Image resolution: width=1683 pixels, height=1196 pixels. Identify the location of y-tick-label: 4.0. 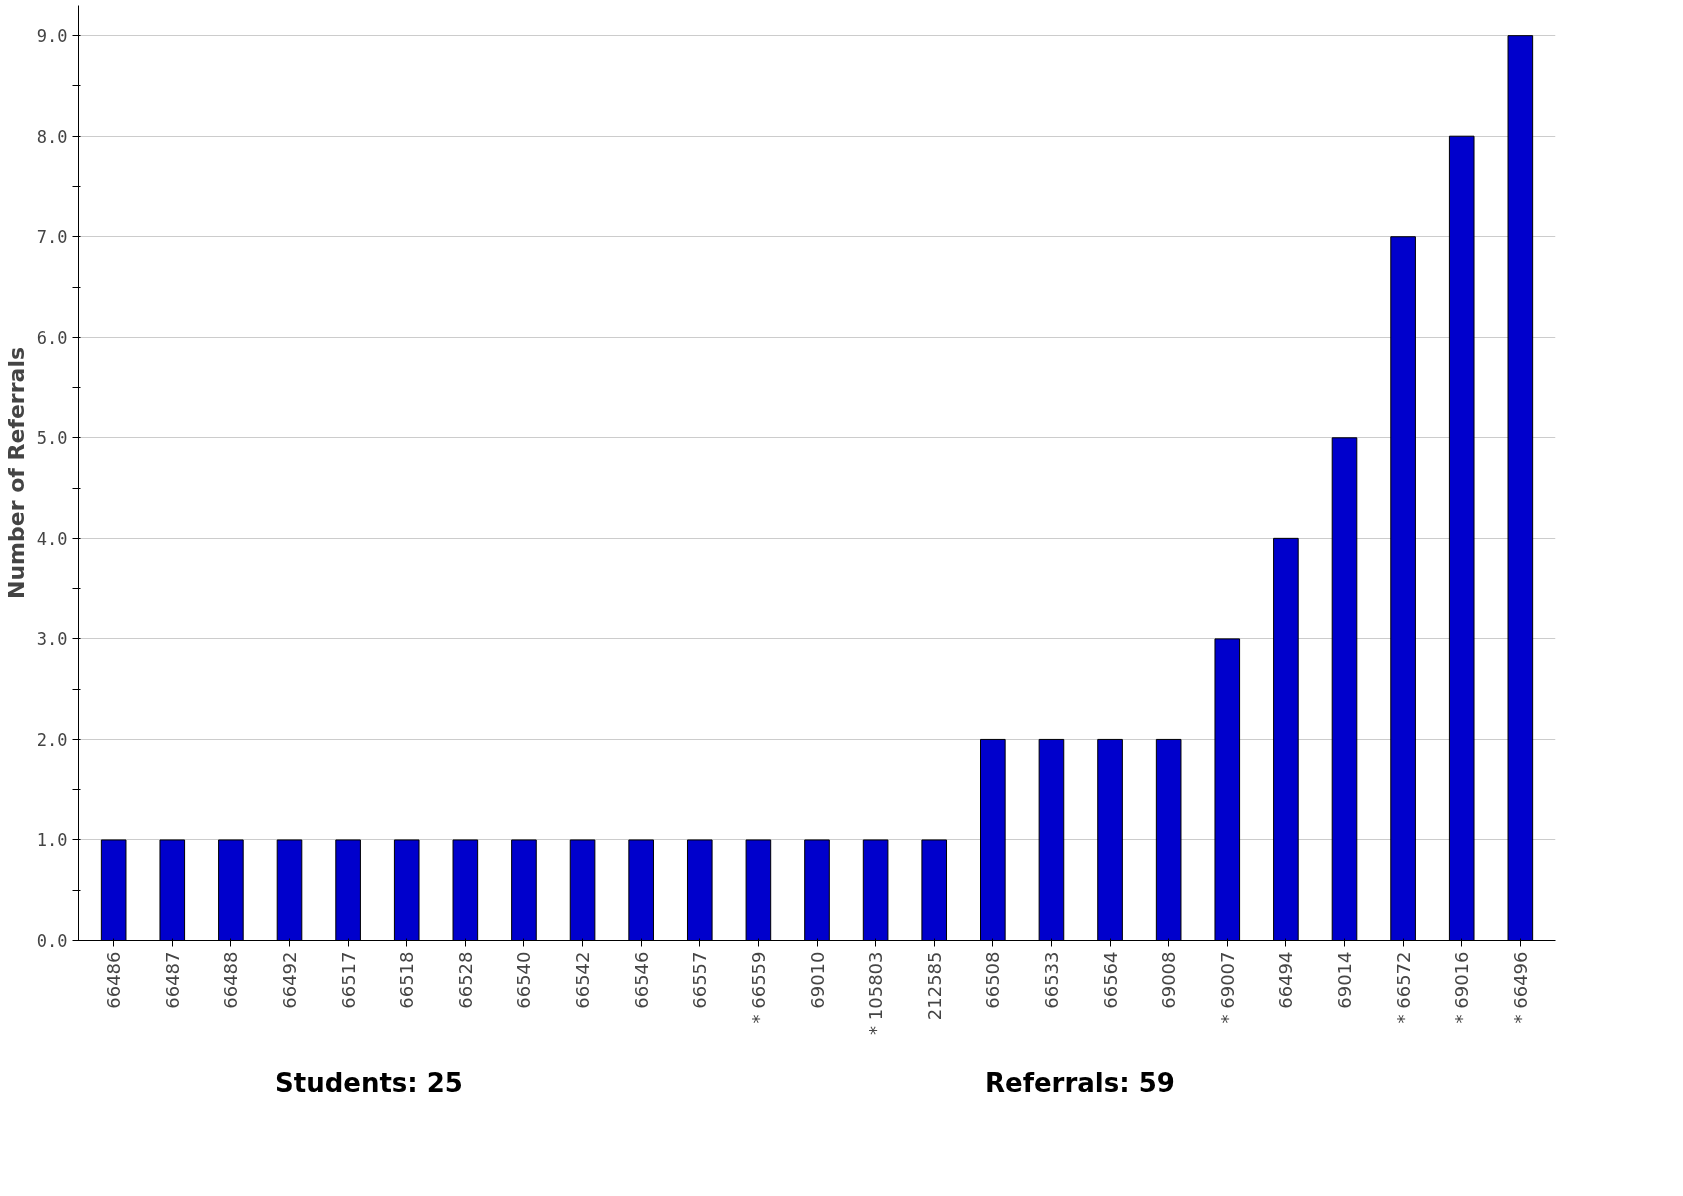
(52, 538).